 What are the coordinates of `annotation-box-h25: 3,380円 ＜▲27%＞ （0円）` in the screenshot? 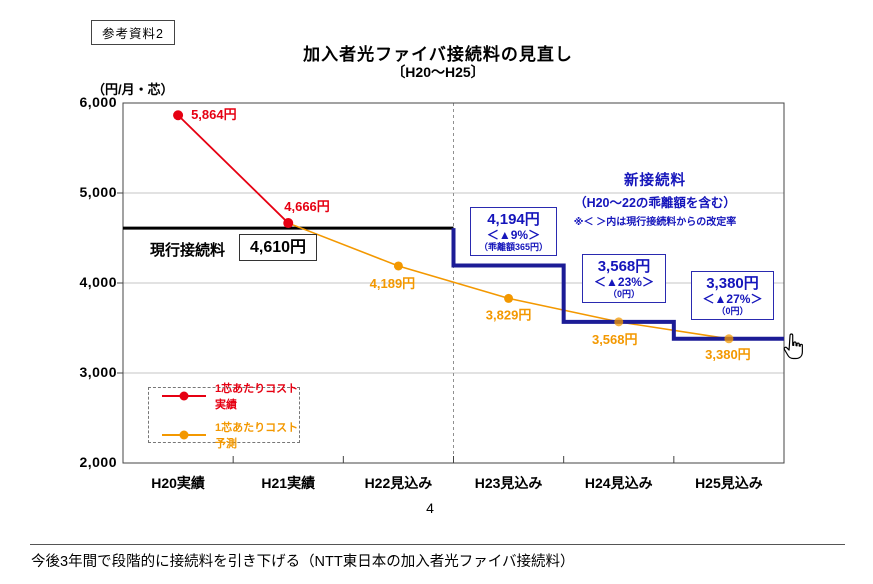 It's located at (732, 295).